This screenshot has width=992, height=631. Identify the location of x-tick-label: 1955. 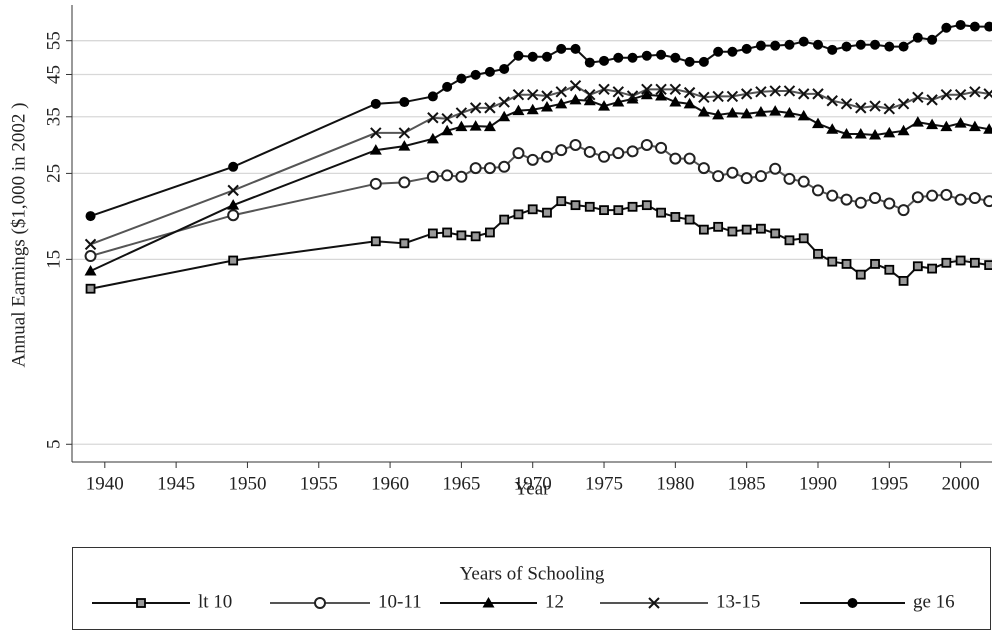
(319, 483).